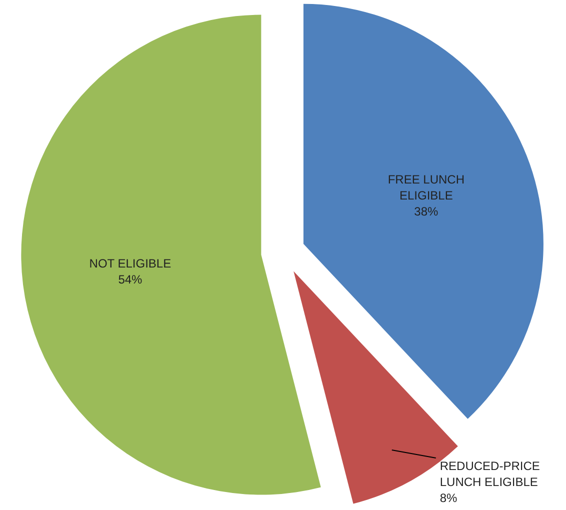 The image size is (566, 510). I want to click on slice-label: FREE LUNCH ELIGIBLE, so click(426, 187).